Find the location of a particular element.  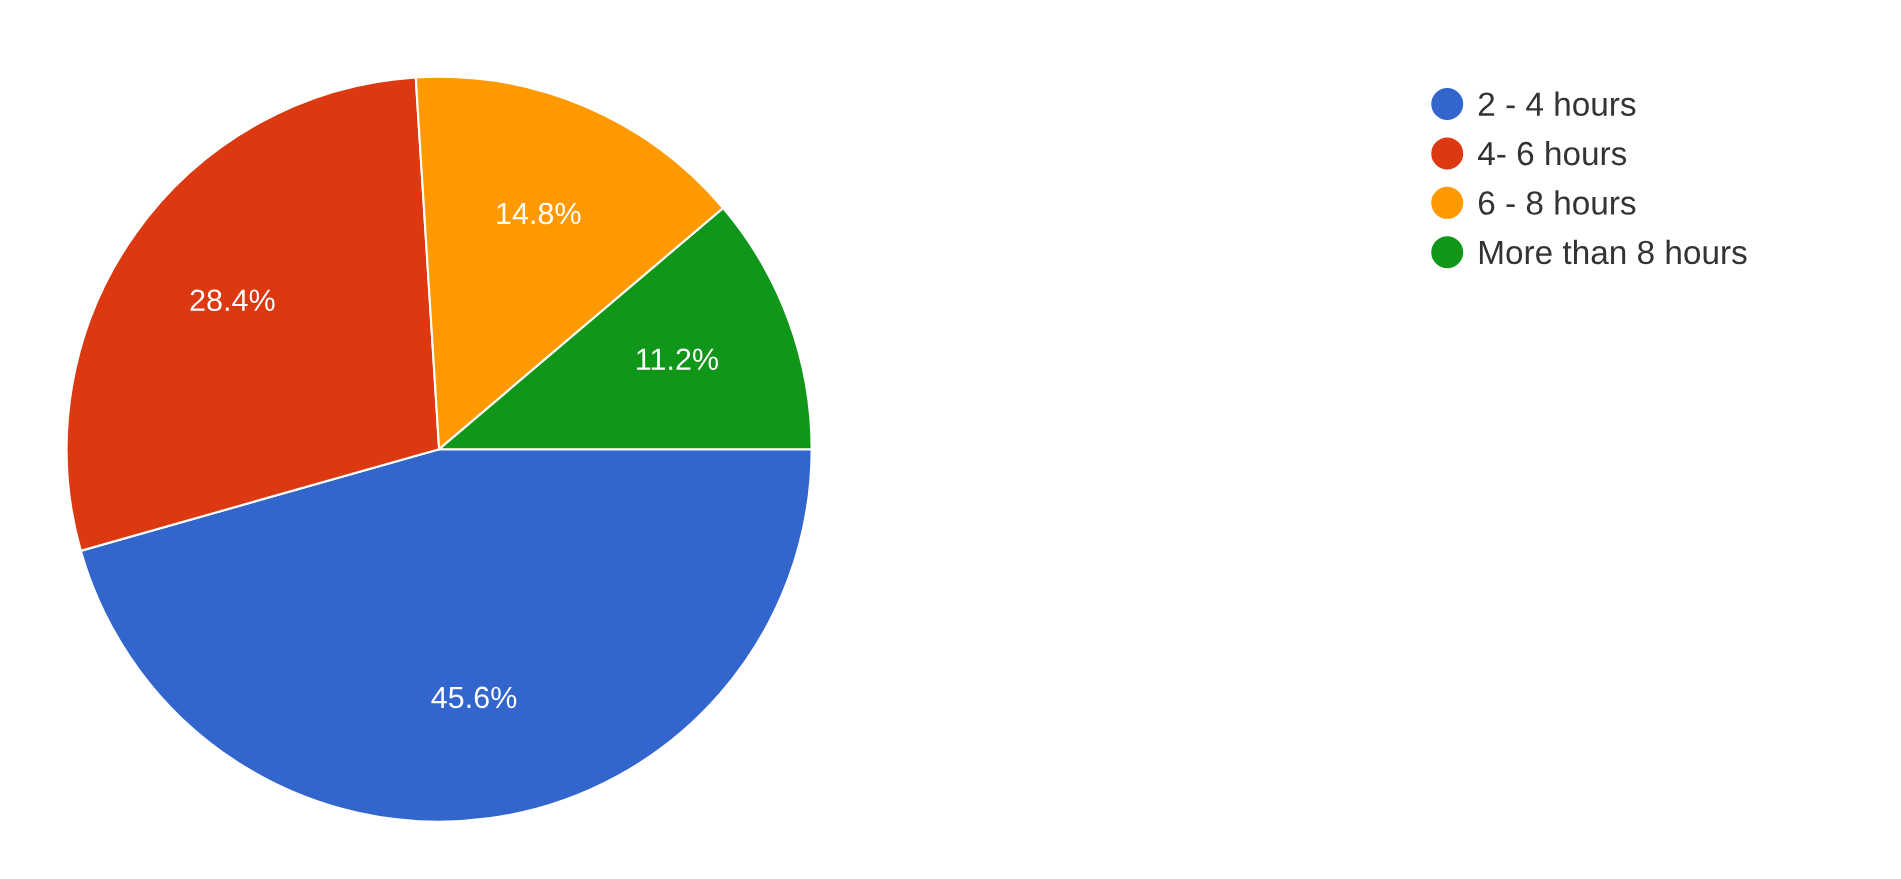

data-label: 11.2% is located at coordinates (678, 359).